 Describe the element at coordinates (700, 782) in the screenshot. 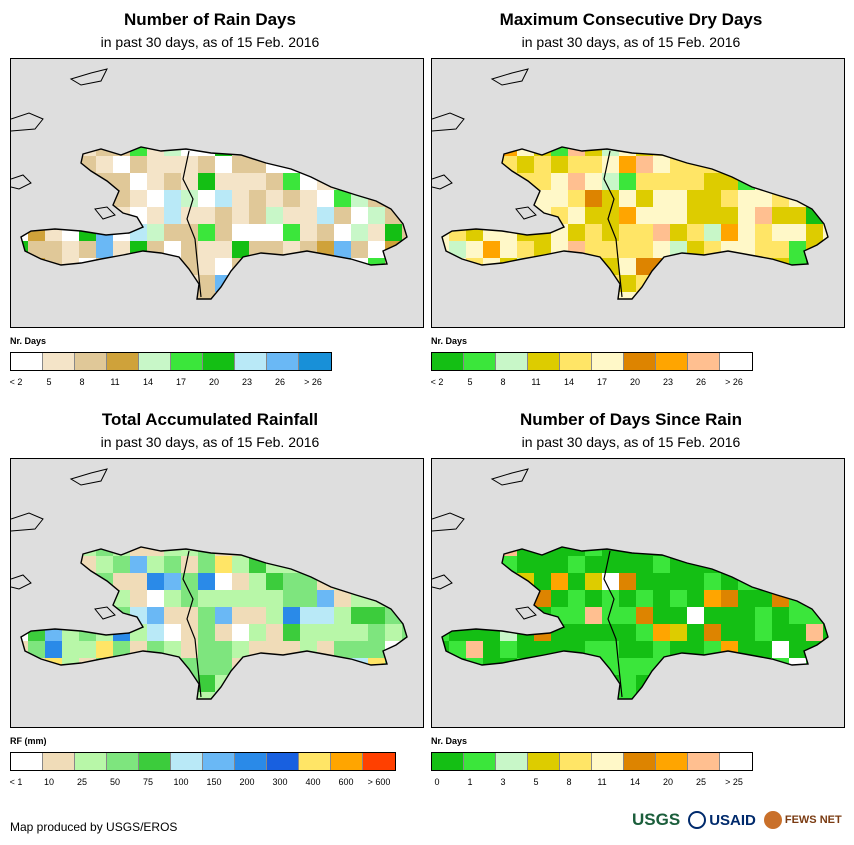

I see `legend-tick-label: 25` at that location.